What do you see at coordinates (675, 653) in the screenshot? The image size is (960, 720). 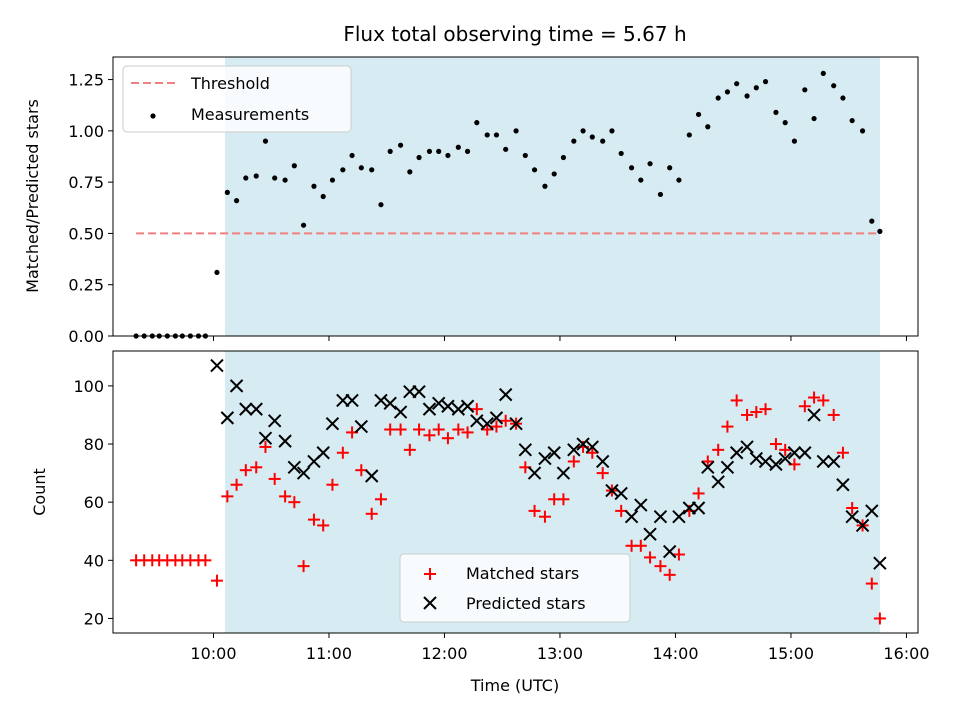 I see `x-tick-label: 14:00` at bounding box center [675, 653].